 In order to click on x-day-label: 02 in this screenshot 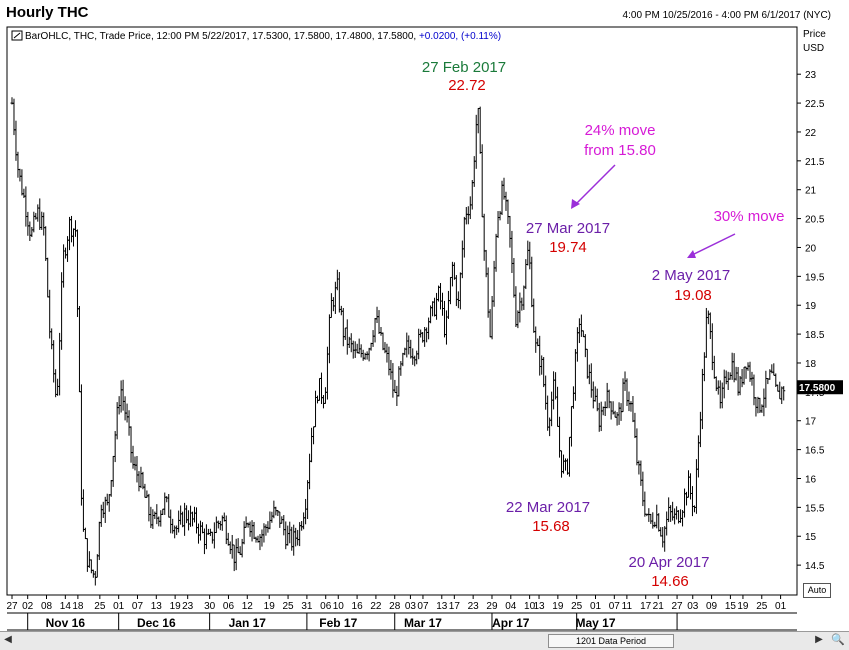, I will do `click(28, 606)`.